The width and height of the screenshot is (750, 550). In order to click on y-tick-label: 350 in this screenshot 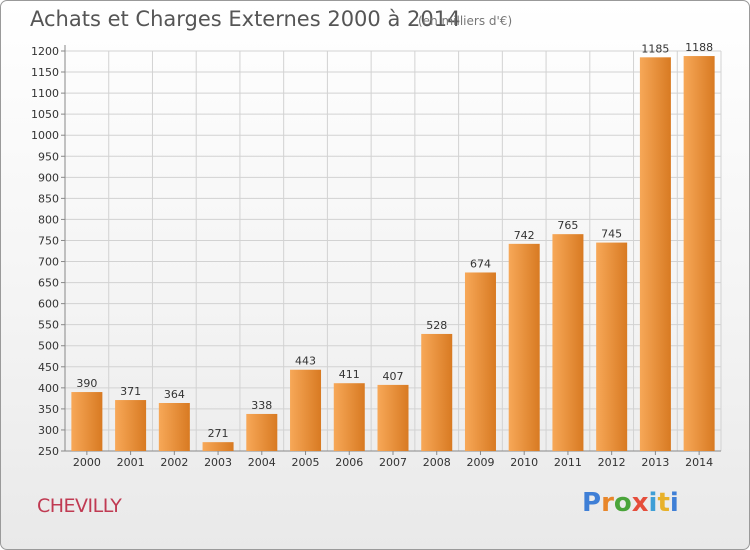, I will do `click(48, 409)`.